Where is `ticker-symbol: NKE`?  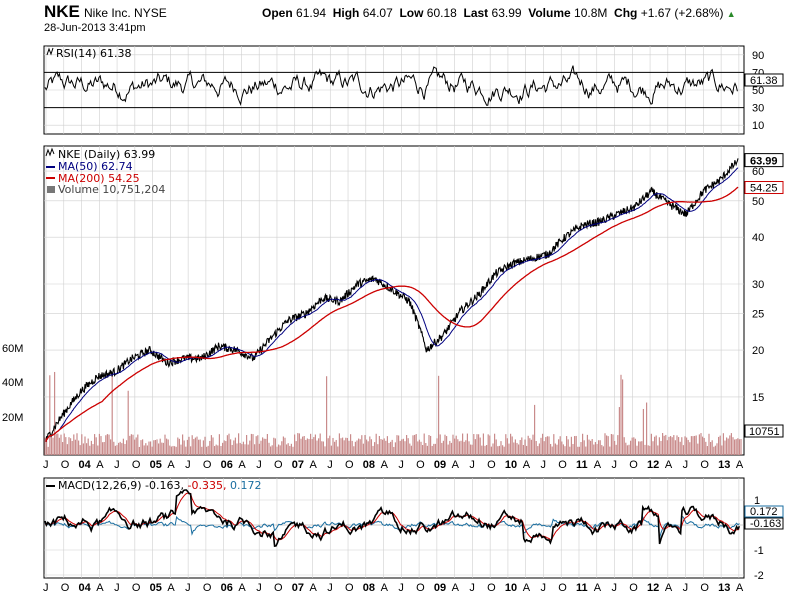
ticker-symbol: NKE is located at coordinates (62, 11).